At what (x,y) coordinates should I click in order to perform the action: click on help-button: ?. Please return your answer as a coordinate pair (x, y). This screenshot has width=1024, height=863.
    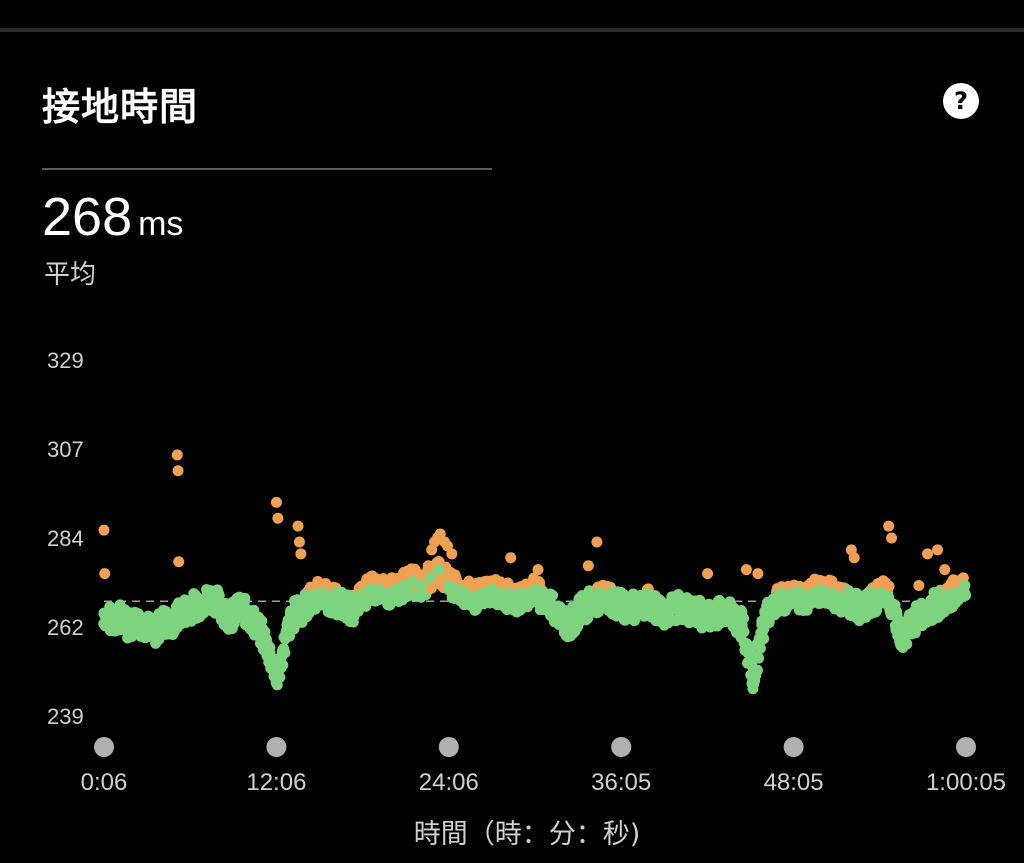
    Looking at the image, I should click on (961, 101).